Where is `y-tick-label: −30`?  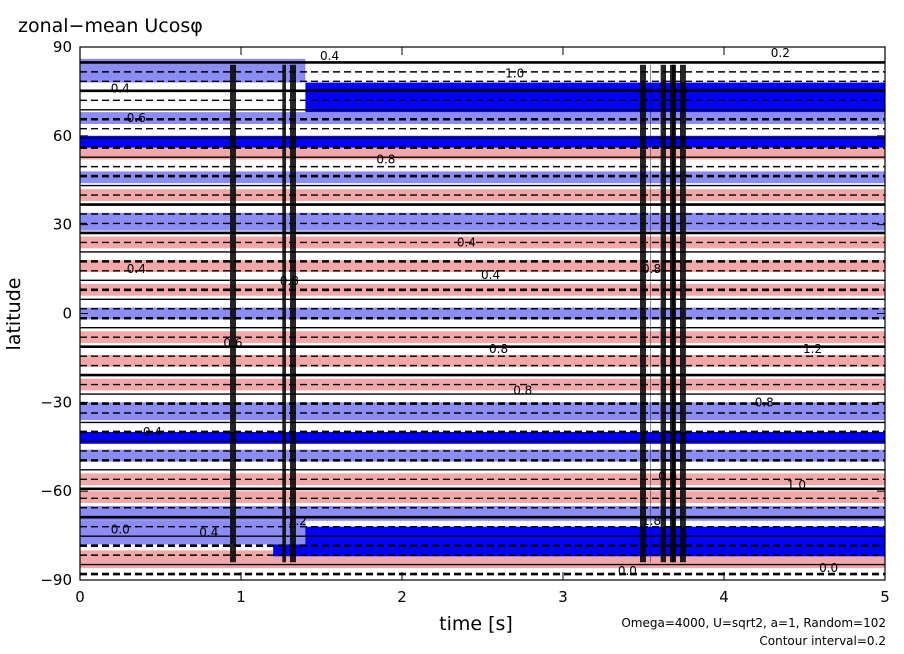 y-tick-label: −30 is located at coordinates (56, 402).